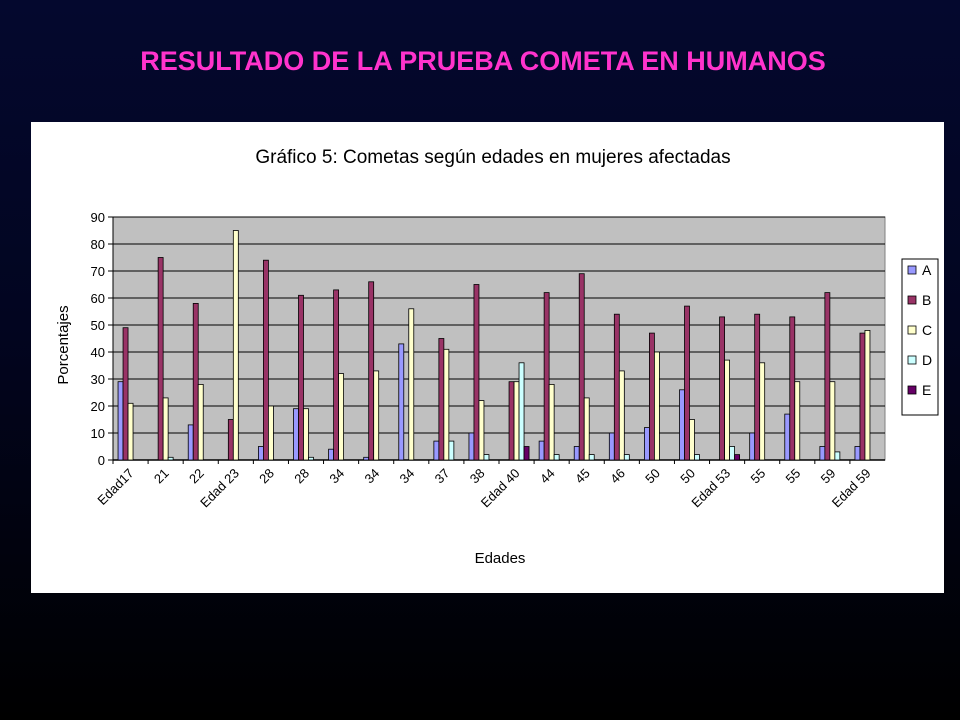  What do you see at coordinates (926, 300) in the screenshot?
I see `legend-label-B: B` at bounding box center [926, 300].